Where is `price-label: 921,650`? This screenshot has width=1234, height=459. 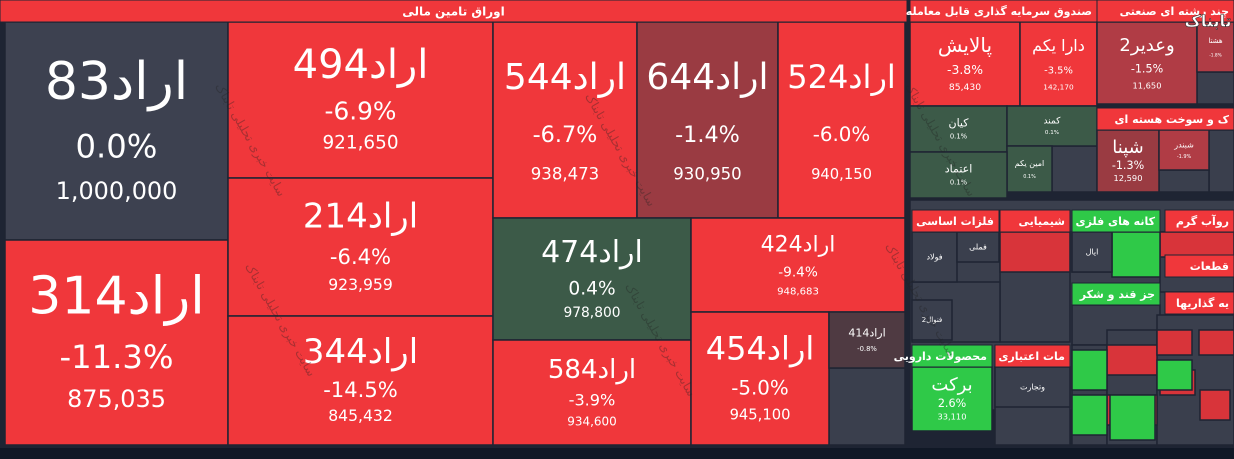 price-label: 921,650 is located at coordinates (360, 143).